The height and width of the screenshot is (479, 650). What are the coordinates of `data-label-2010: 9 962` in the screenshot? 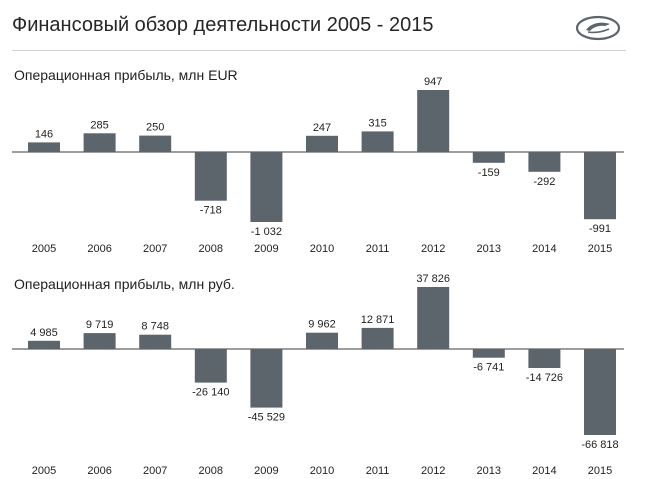 It's located at (322, 325).